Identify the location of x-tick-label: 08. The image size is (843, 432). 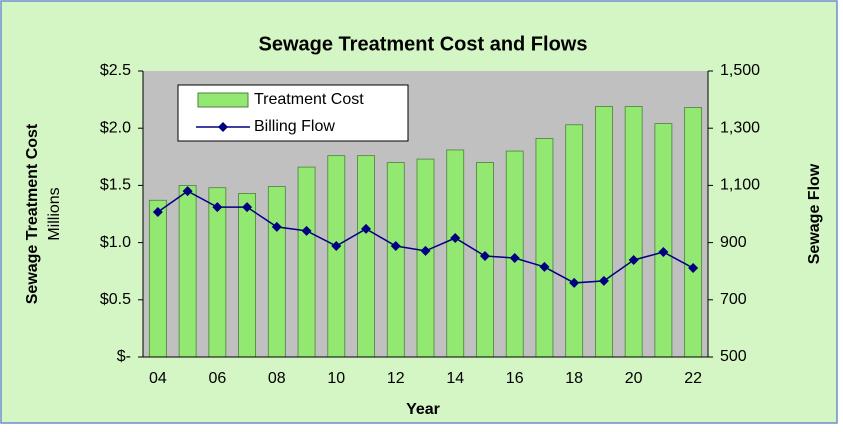
(277, 378).